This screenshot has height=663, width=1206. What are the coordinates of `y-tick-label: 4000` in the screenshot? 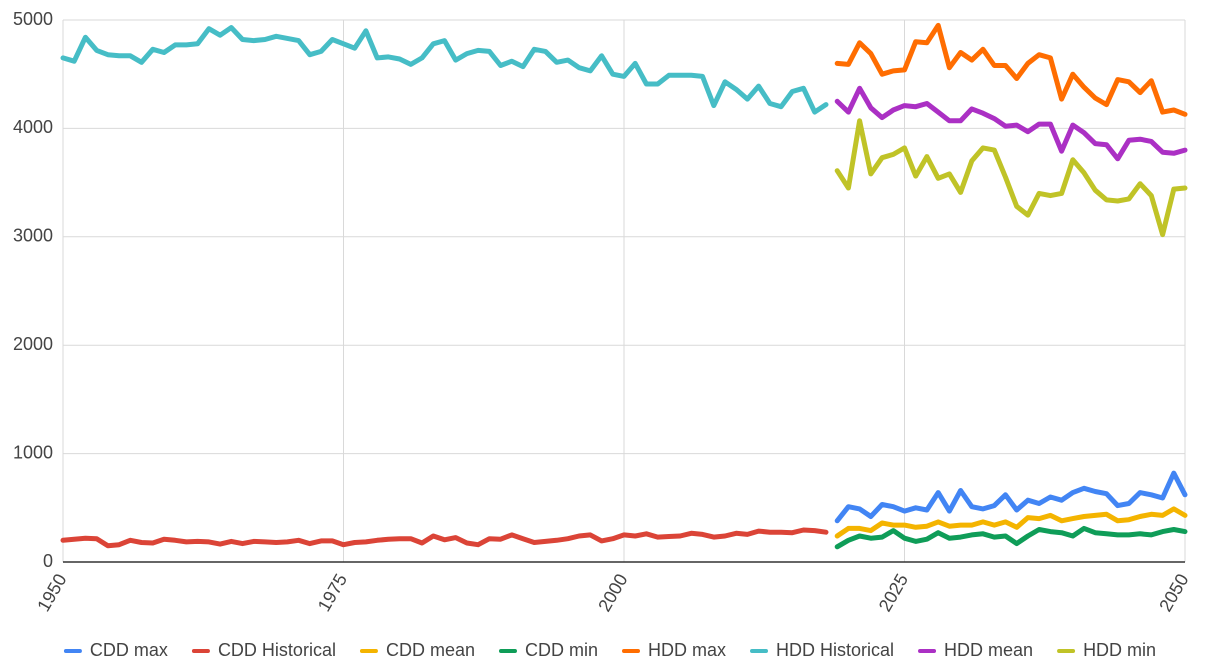 It's located at (33, 127).